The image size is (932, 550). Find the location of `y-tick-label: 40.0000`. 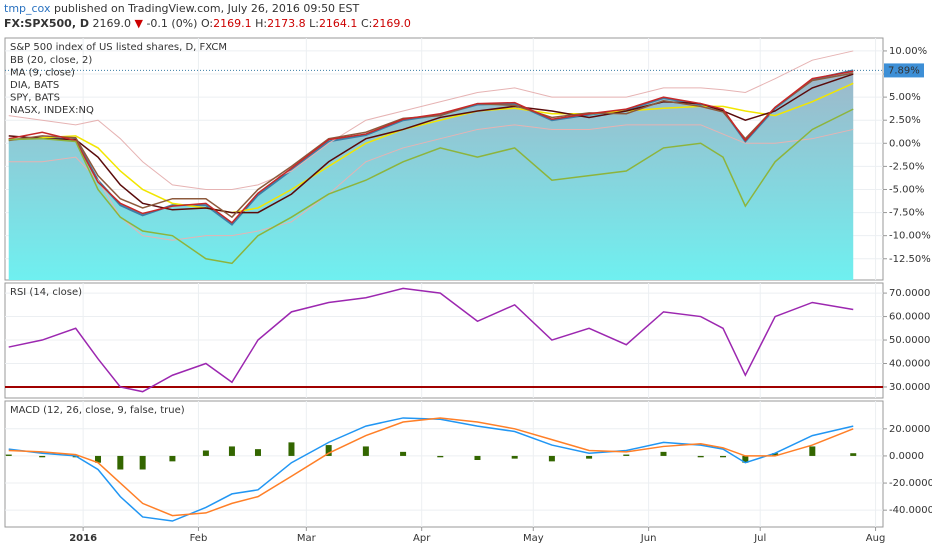

y-tick-label: 40.0000 is located at coordinates (909, 364).